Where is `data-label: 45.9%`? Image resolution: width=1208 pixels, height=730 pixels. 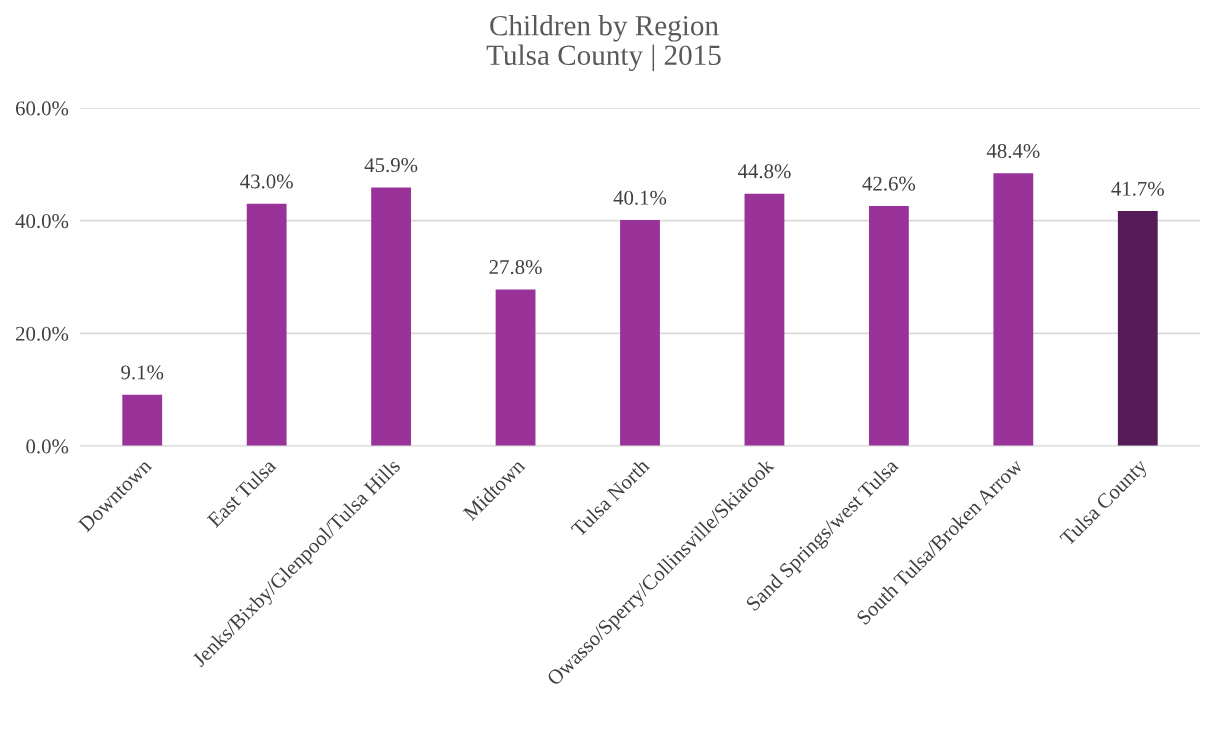
data-label: 45.9% is located at coordinates (391, 165).